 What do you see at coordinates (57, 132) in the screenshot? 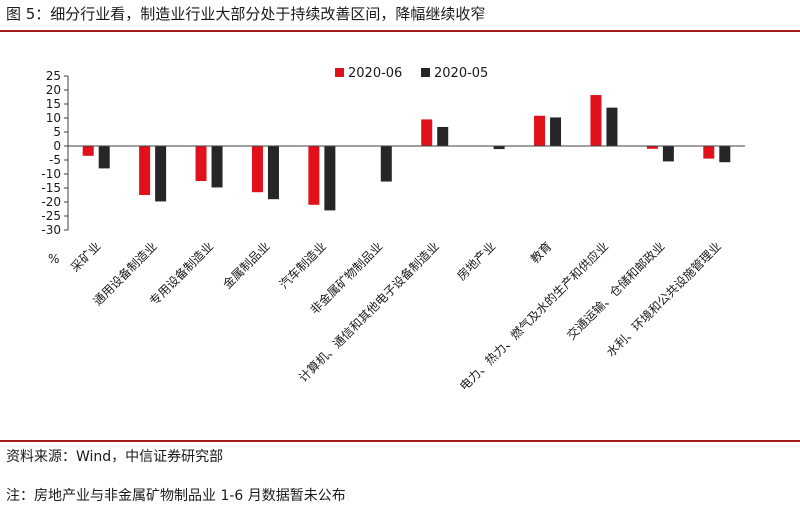
I see `y-tick-label: 5` at bounding box center [57, 132].